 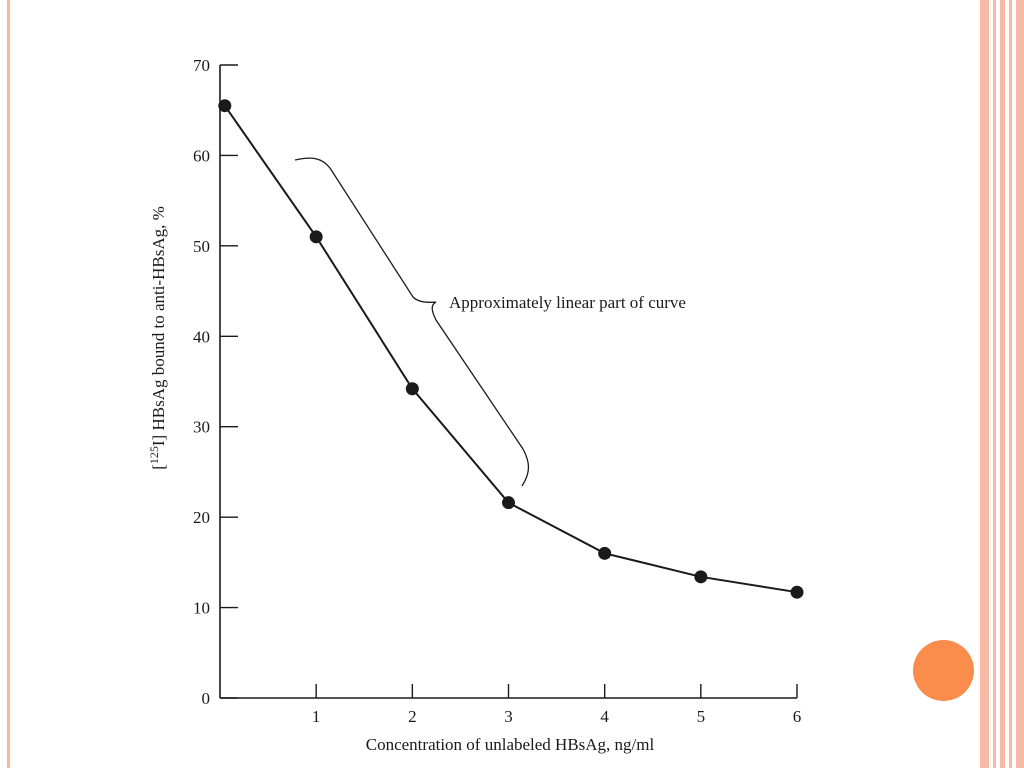 I want to click on y-tick-label: 10, so click(x=201, y=608).